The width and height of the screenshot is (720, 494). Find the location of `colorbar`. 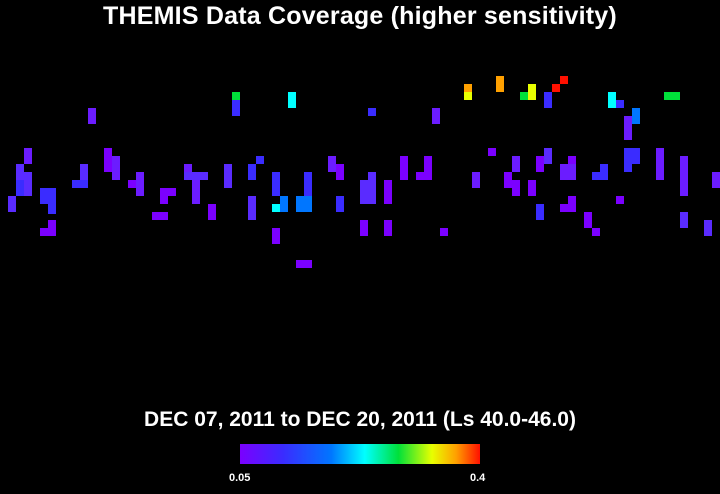

colorbar is located at coordinates (360, 454).